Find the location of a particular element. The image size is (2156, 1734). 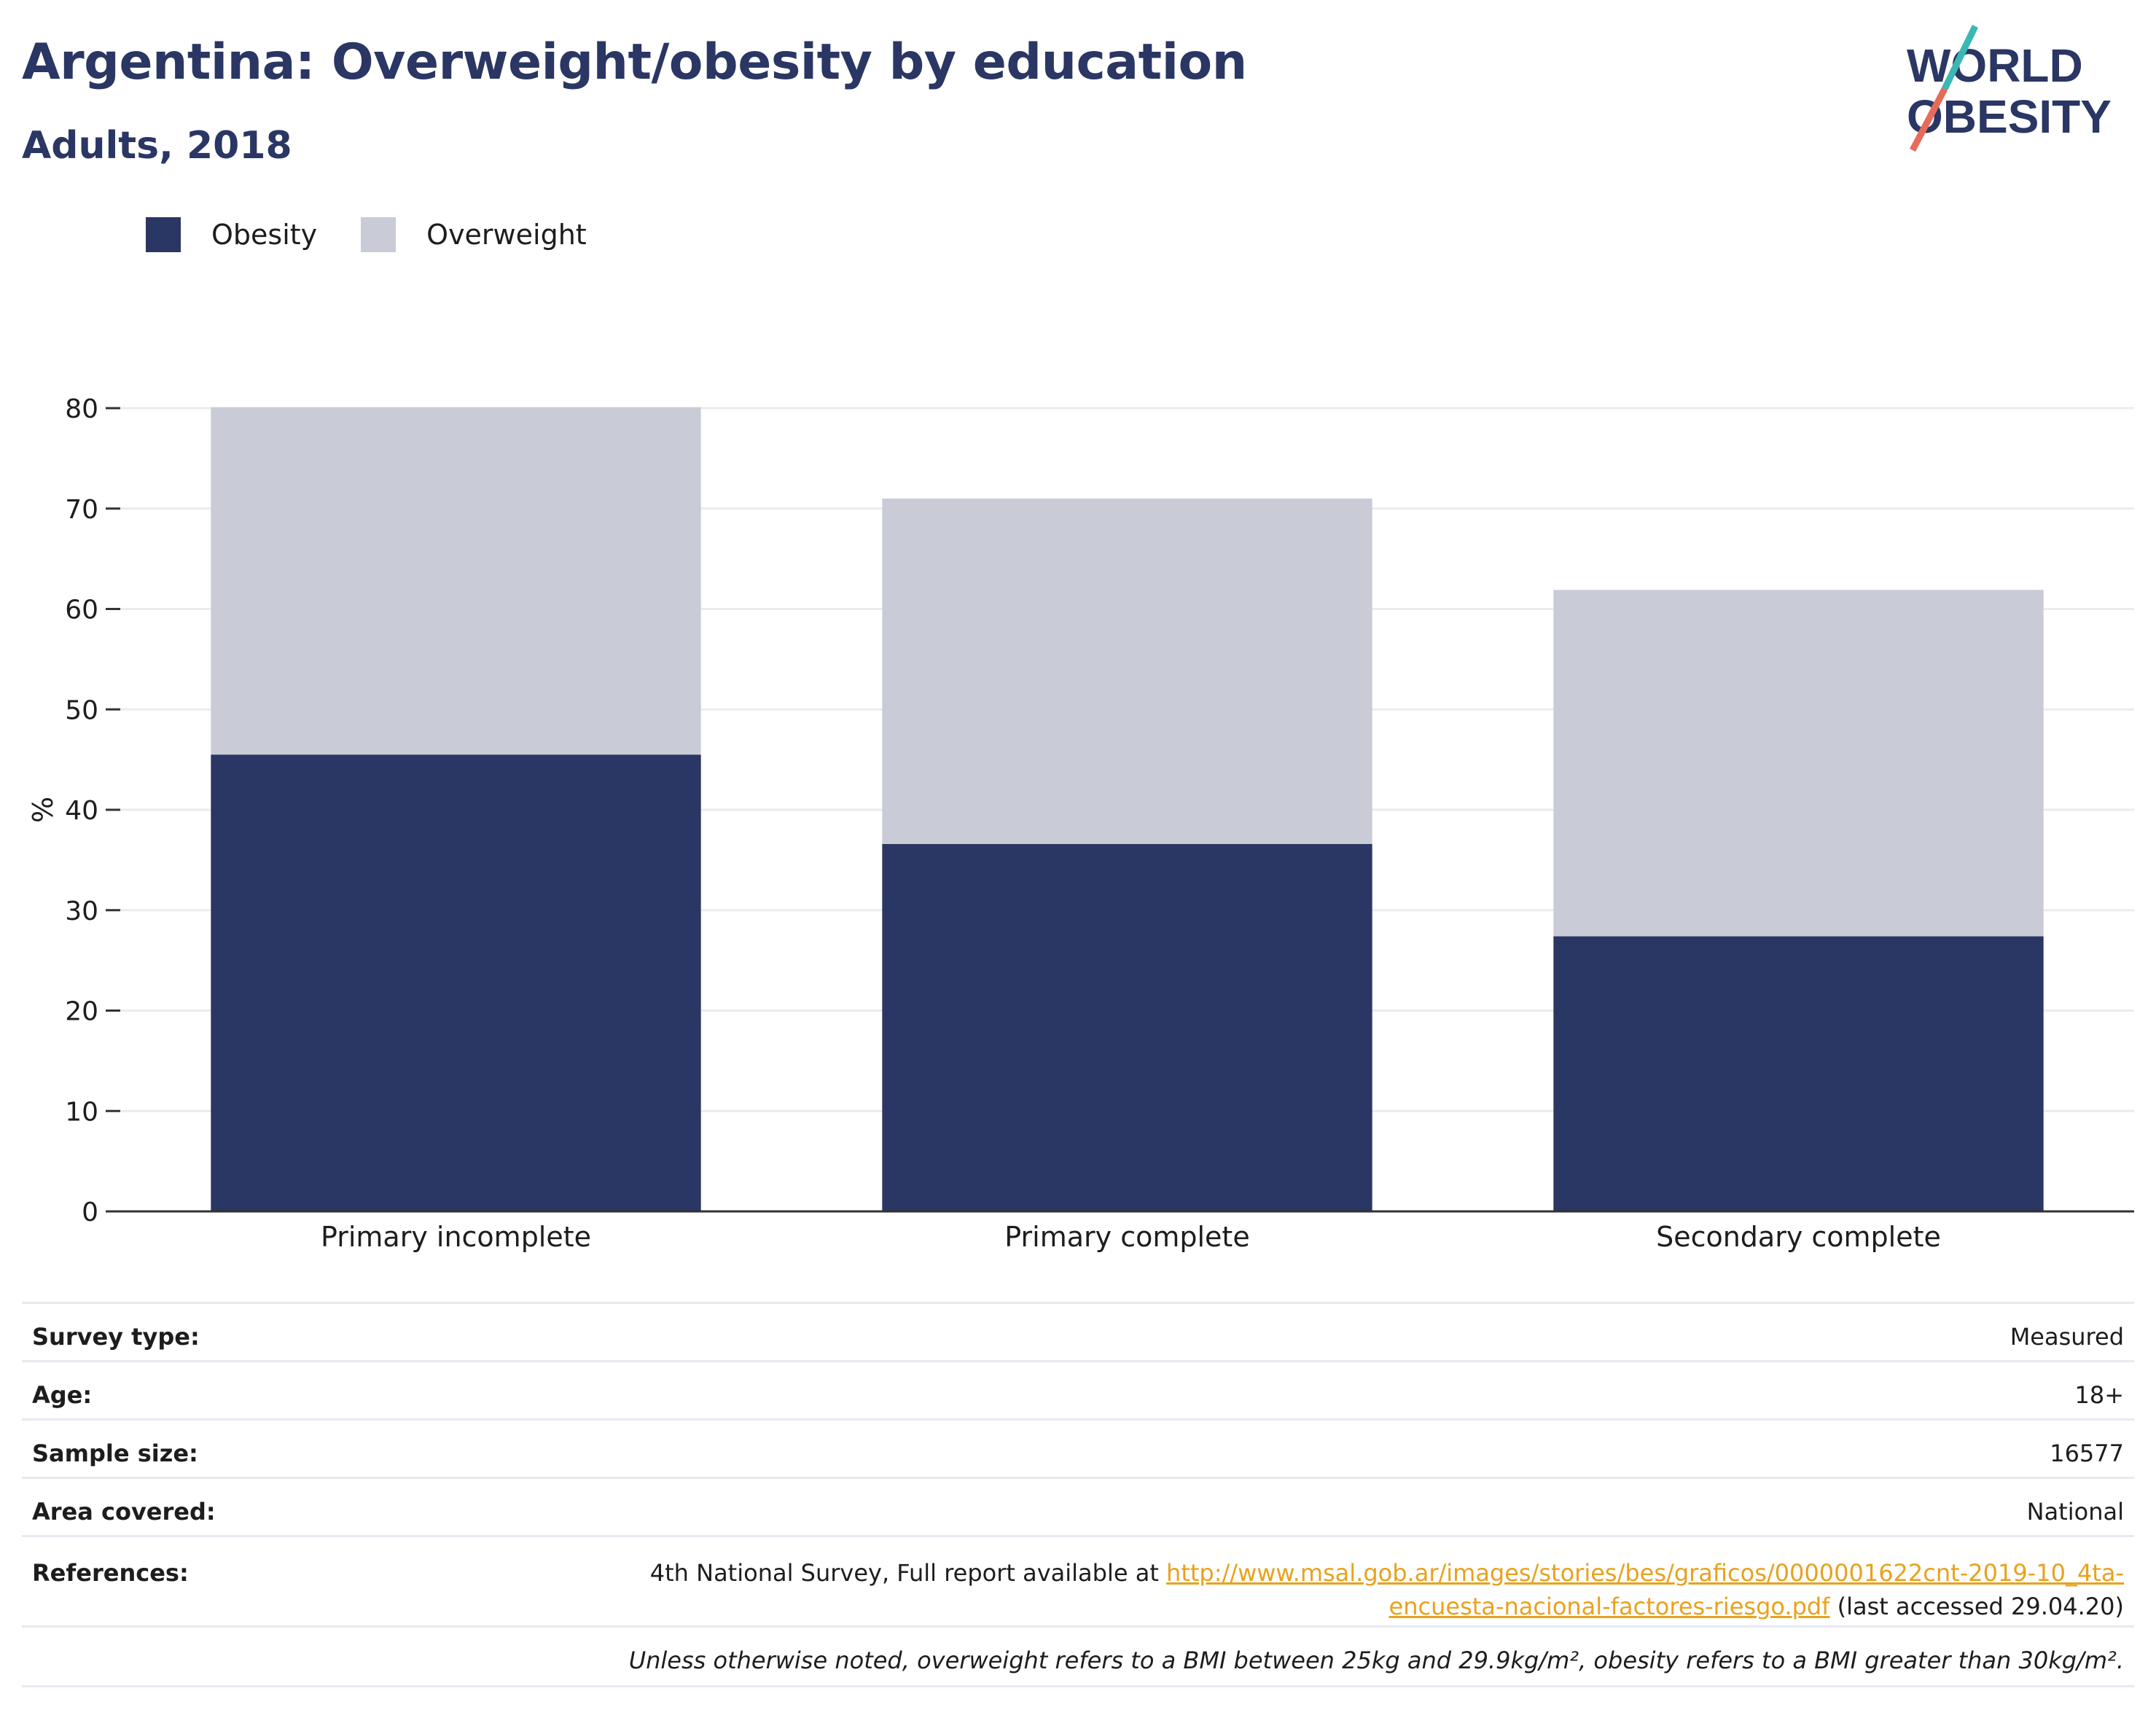

sample-size-value: 16577 is located at coordinates (1333, 1448).